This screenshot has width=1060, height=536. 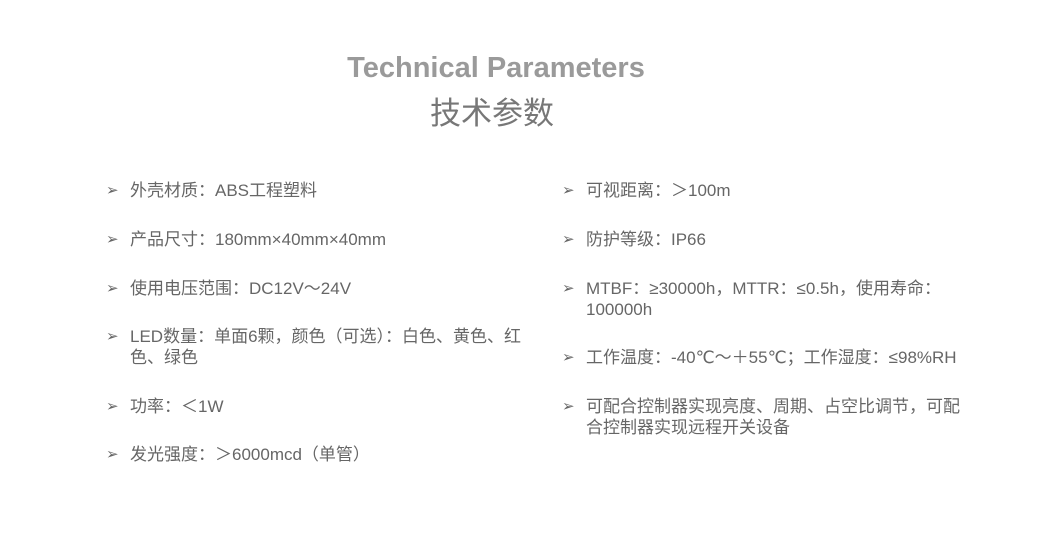 What do you see at coordinates (177, 406) in the screenshot?
I see `spec-text: 功率：＜1W` at bounding box center [177, 406].